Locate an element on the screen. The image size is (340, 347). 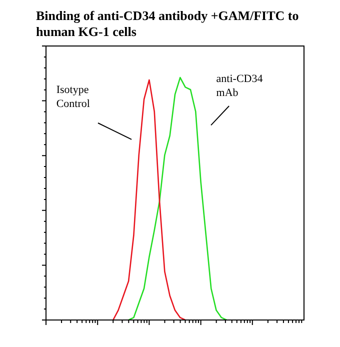
chart-title: Binding of anti-CD34 antibody +GAM/FITC to human KG-1 cells is located at coordinates (168, 24).